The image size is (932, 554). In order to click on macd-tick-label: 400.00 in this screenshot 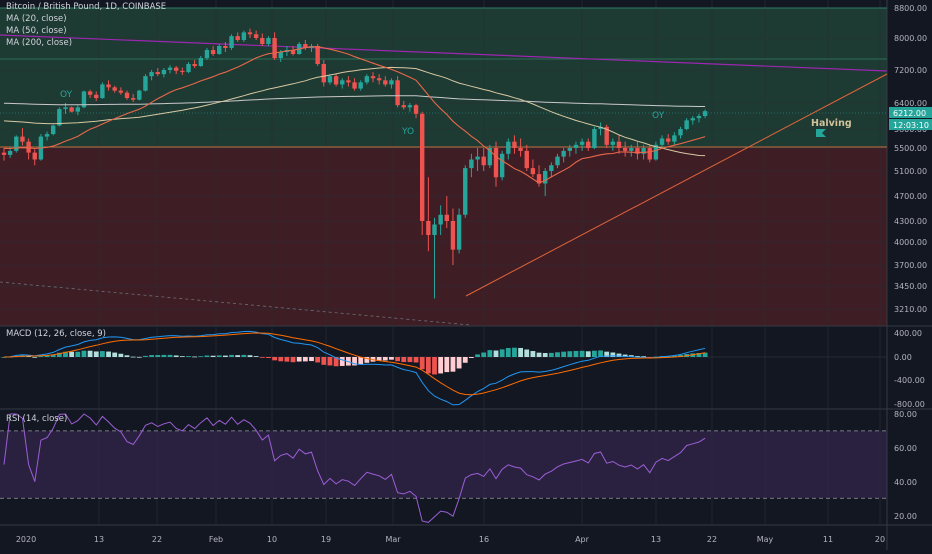, I will do `click(908, 333)`.